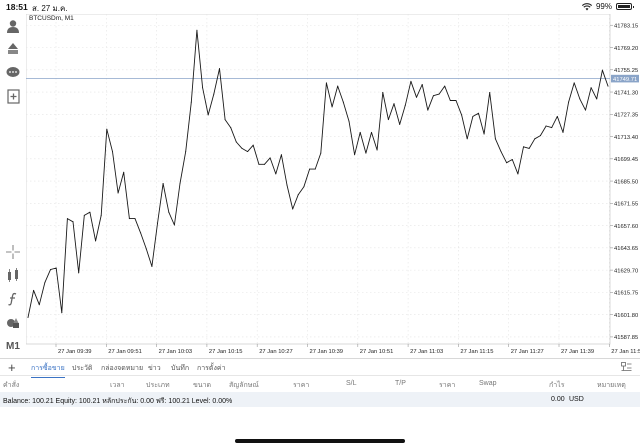 Image resolution: width=640 pixels, height=447 pixels. I want to click on status-time: 18:51, so click(17, 7).